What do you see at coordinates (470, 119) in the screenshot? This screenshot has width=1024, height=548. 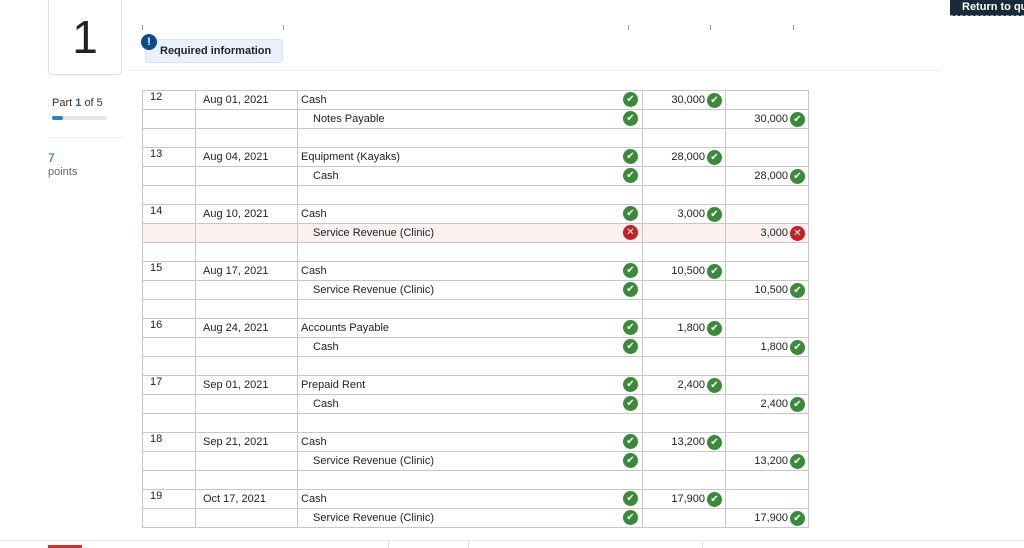 I see `account-cell: Notes Payable ✔` at bounding box center [470, 119].